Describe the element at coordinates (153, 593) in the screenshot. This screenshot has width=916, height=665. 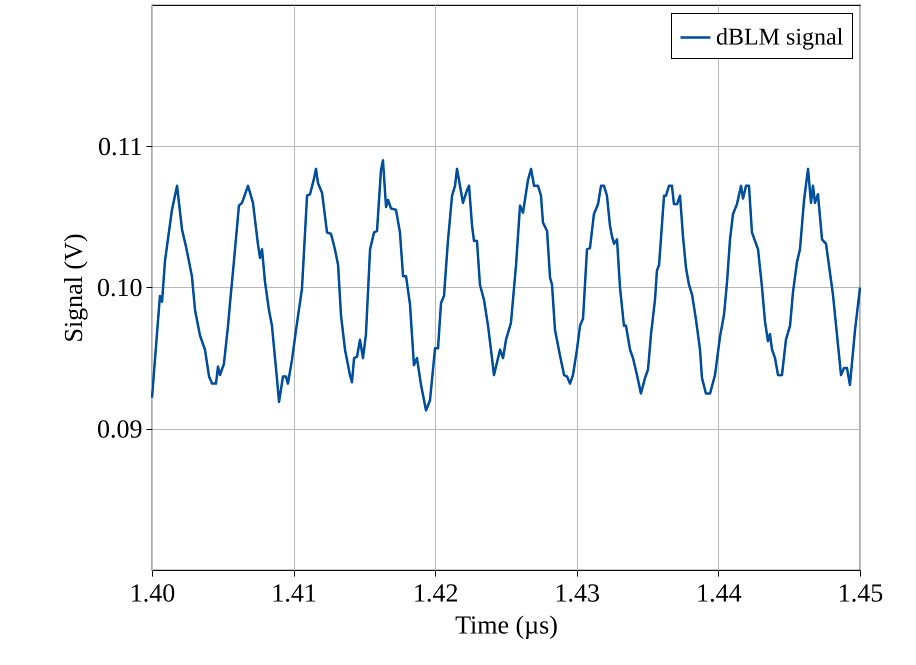
I see `x-tick-label: 1.40` at that location.